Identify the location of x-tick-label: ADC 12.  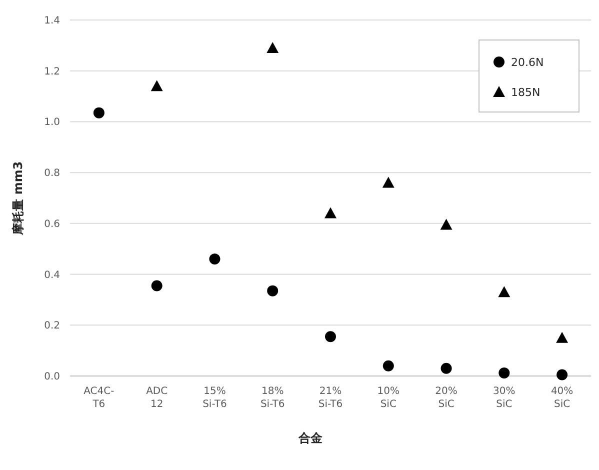
(157, 398).